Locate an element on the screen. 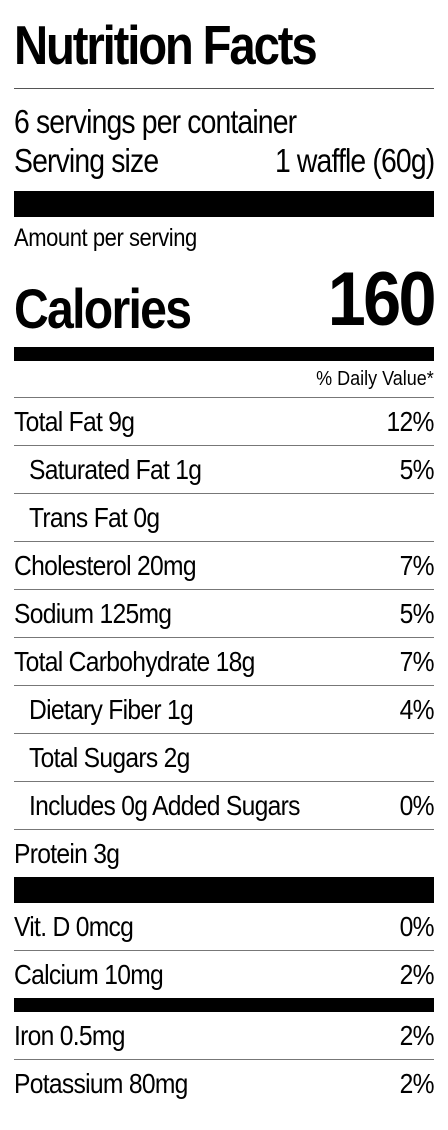 The image size is (448, 1130). servings-per-container: 6 servings per container is located at coordinates (155, 121).